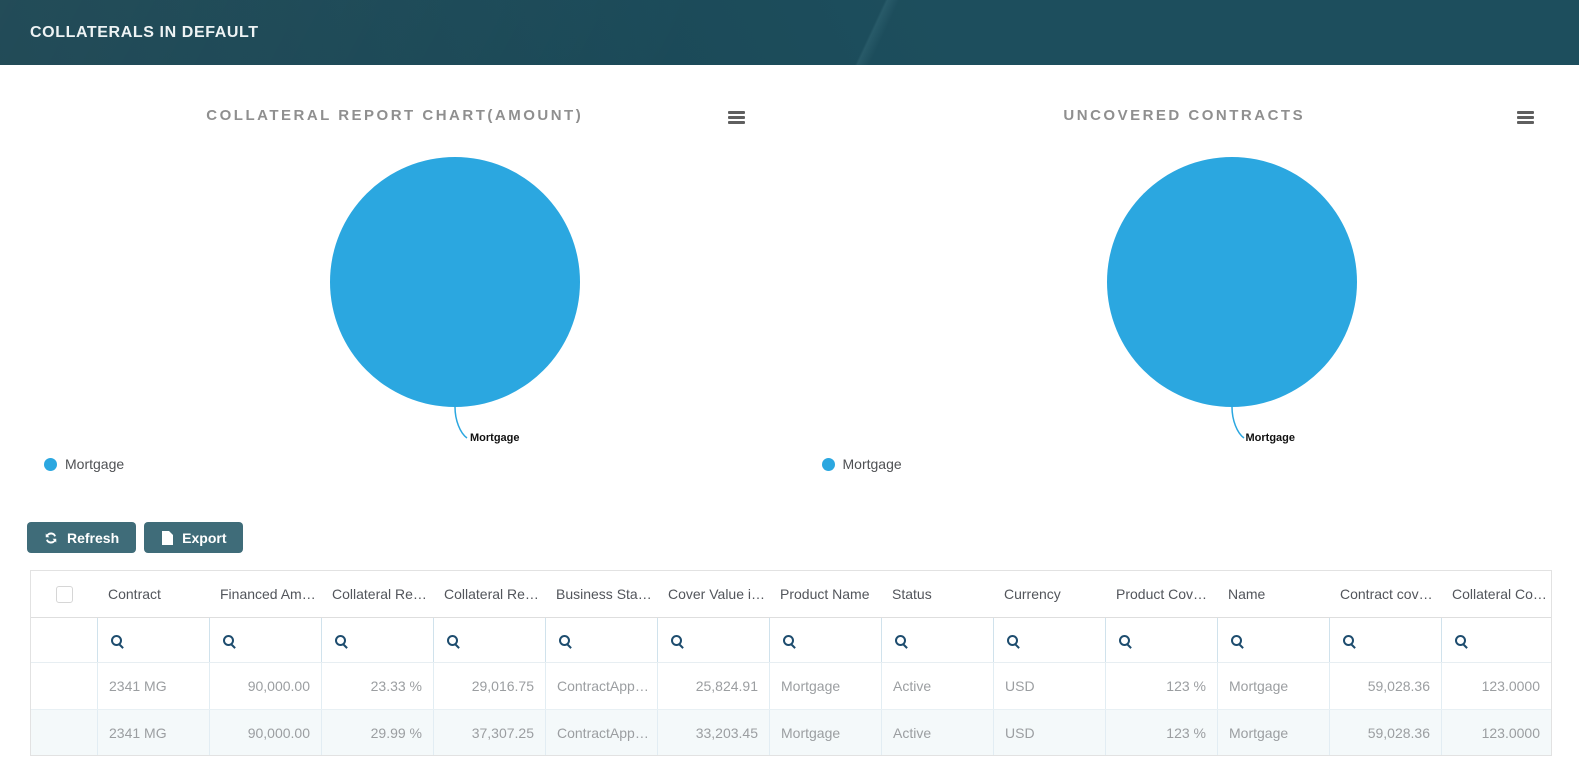 This screenshot has width=1579, height=775. I want to click on column-header-product-name: Product Name, so click(825, 594).